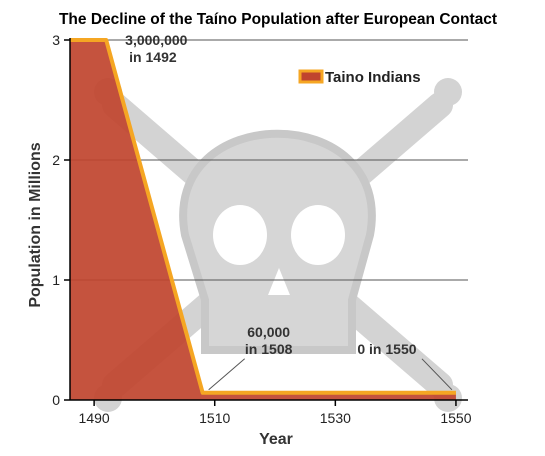 Image resolution: width=545 pixels, height=456 pixels. I want to click on x-axis-label: Year, so click(276, 439).